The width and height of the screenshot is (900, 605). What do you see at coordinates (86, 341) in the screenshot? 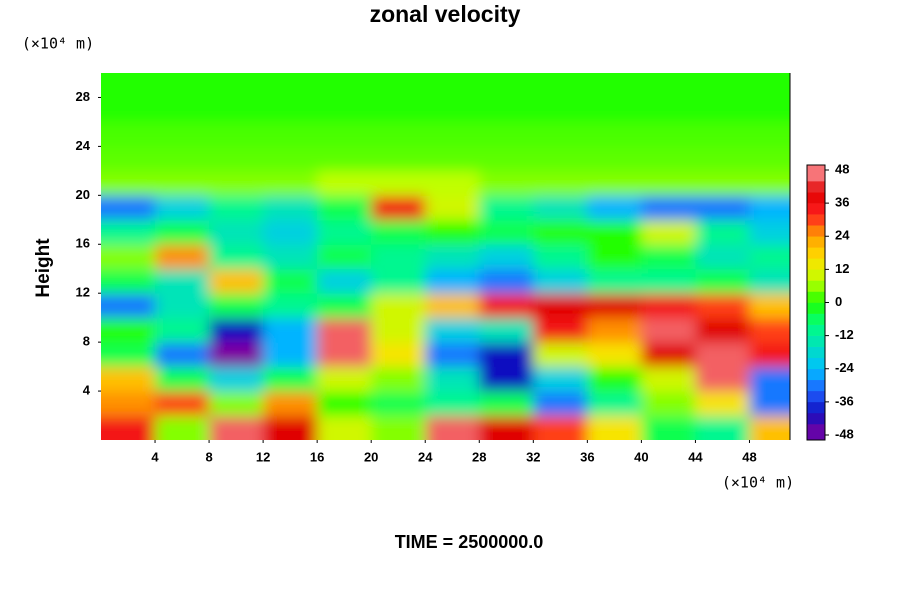
I see `y-tick-label: 8` at bounding box center [86, 341].